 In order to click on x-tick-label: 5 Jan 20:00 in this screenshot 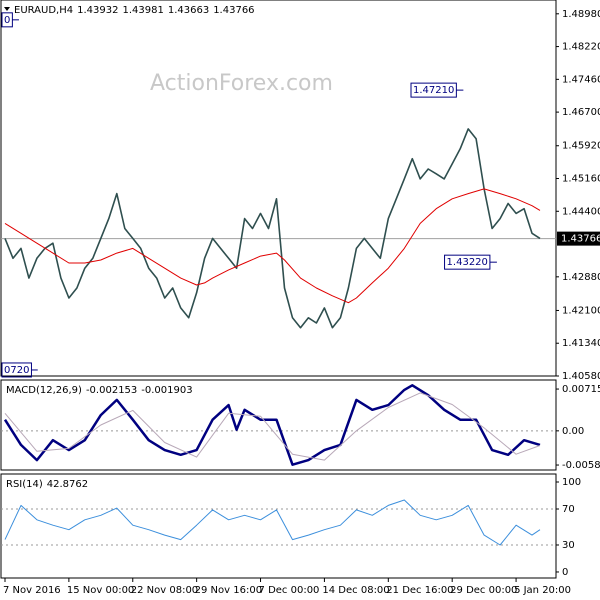, I will do `click(542, 590)`.